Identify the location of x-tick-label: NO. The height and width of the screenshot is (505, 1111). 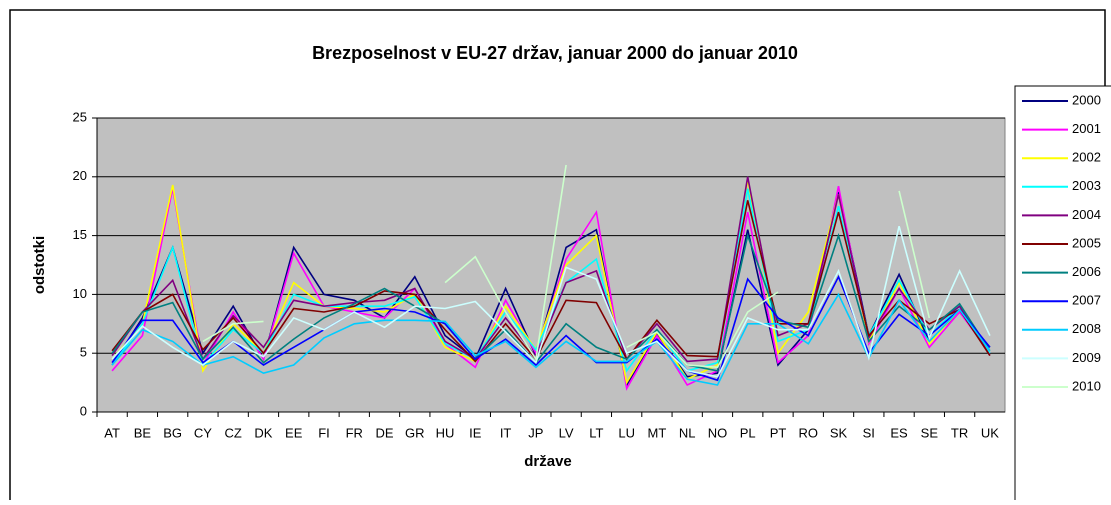
(718, 432).